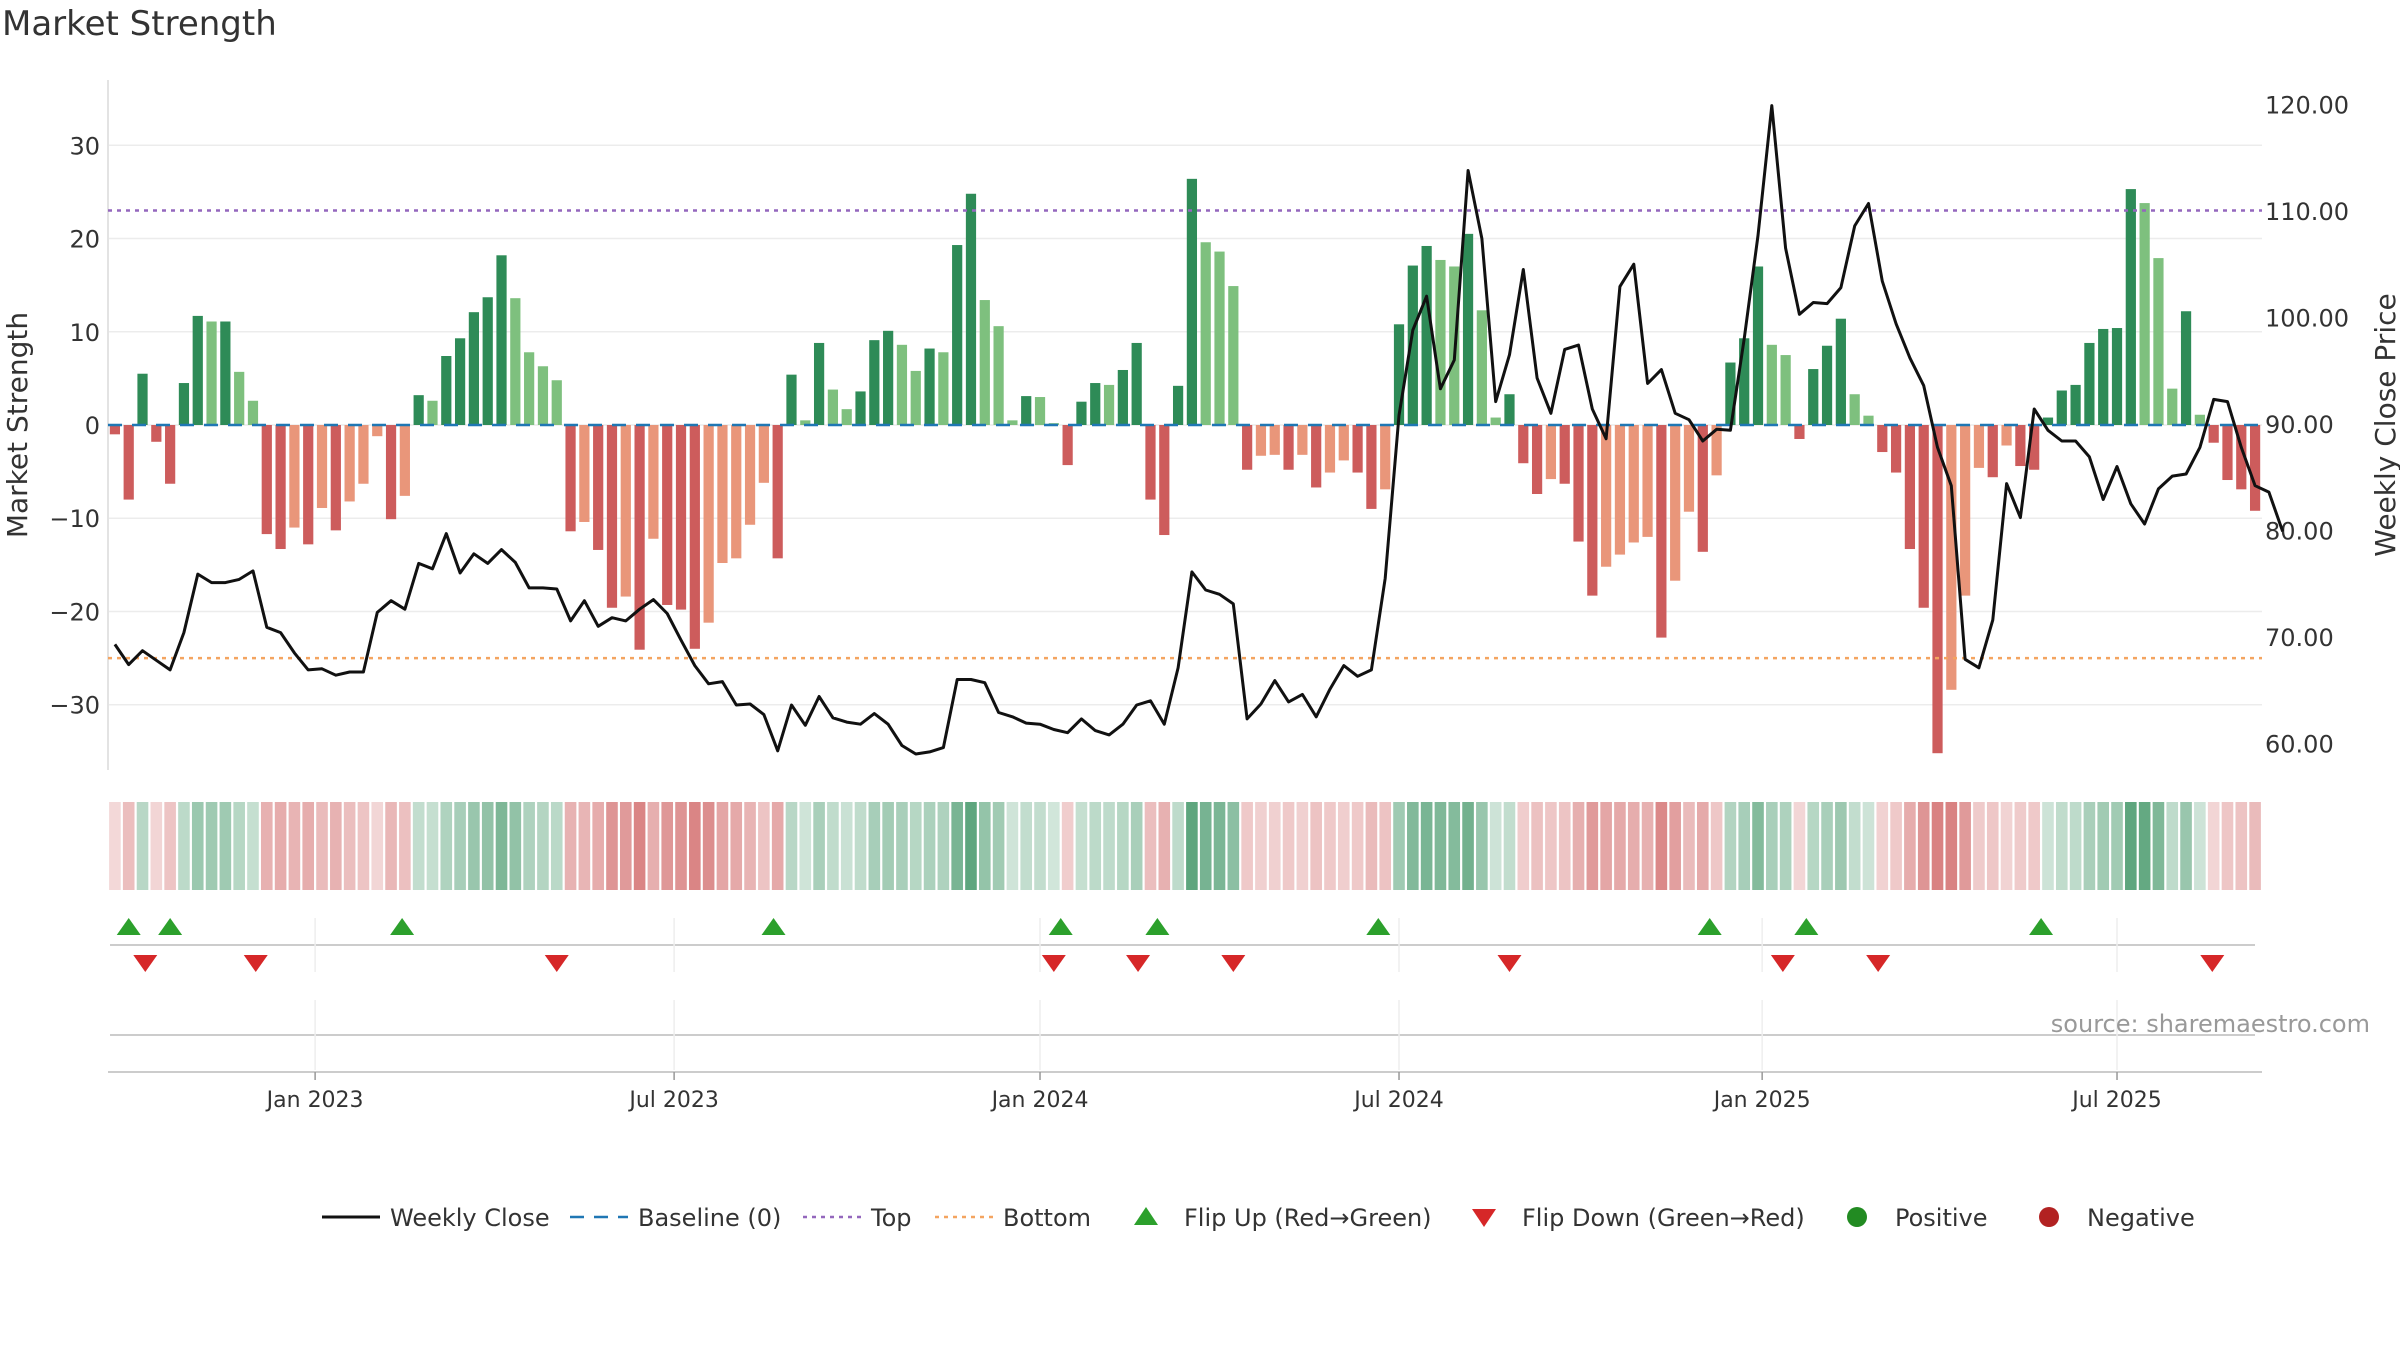 The height and width of the screenshot is (1350, 2400). What do you see at coordinates (74, 706) in the screenshot?
I see `y-tick-label: −30` at bounding box center [74, 706].